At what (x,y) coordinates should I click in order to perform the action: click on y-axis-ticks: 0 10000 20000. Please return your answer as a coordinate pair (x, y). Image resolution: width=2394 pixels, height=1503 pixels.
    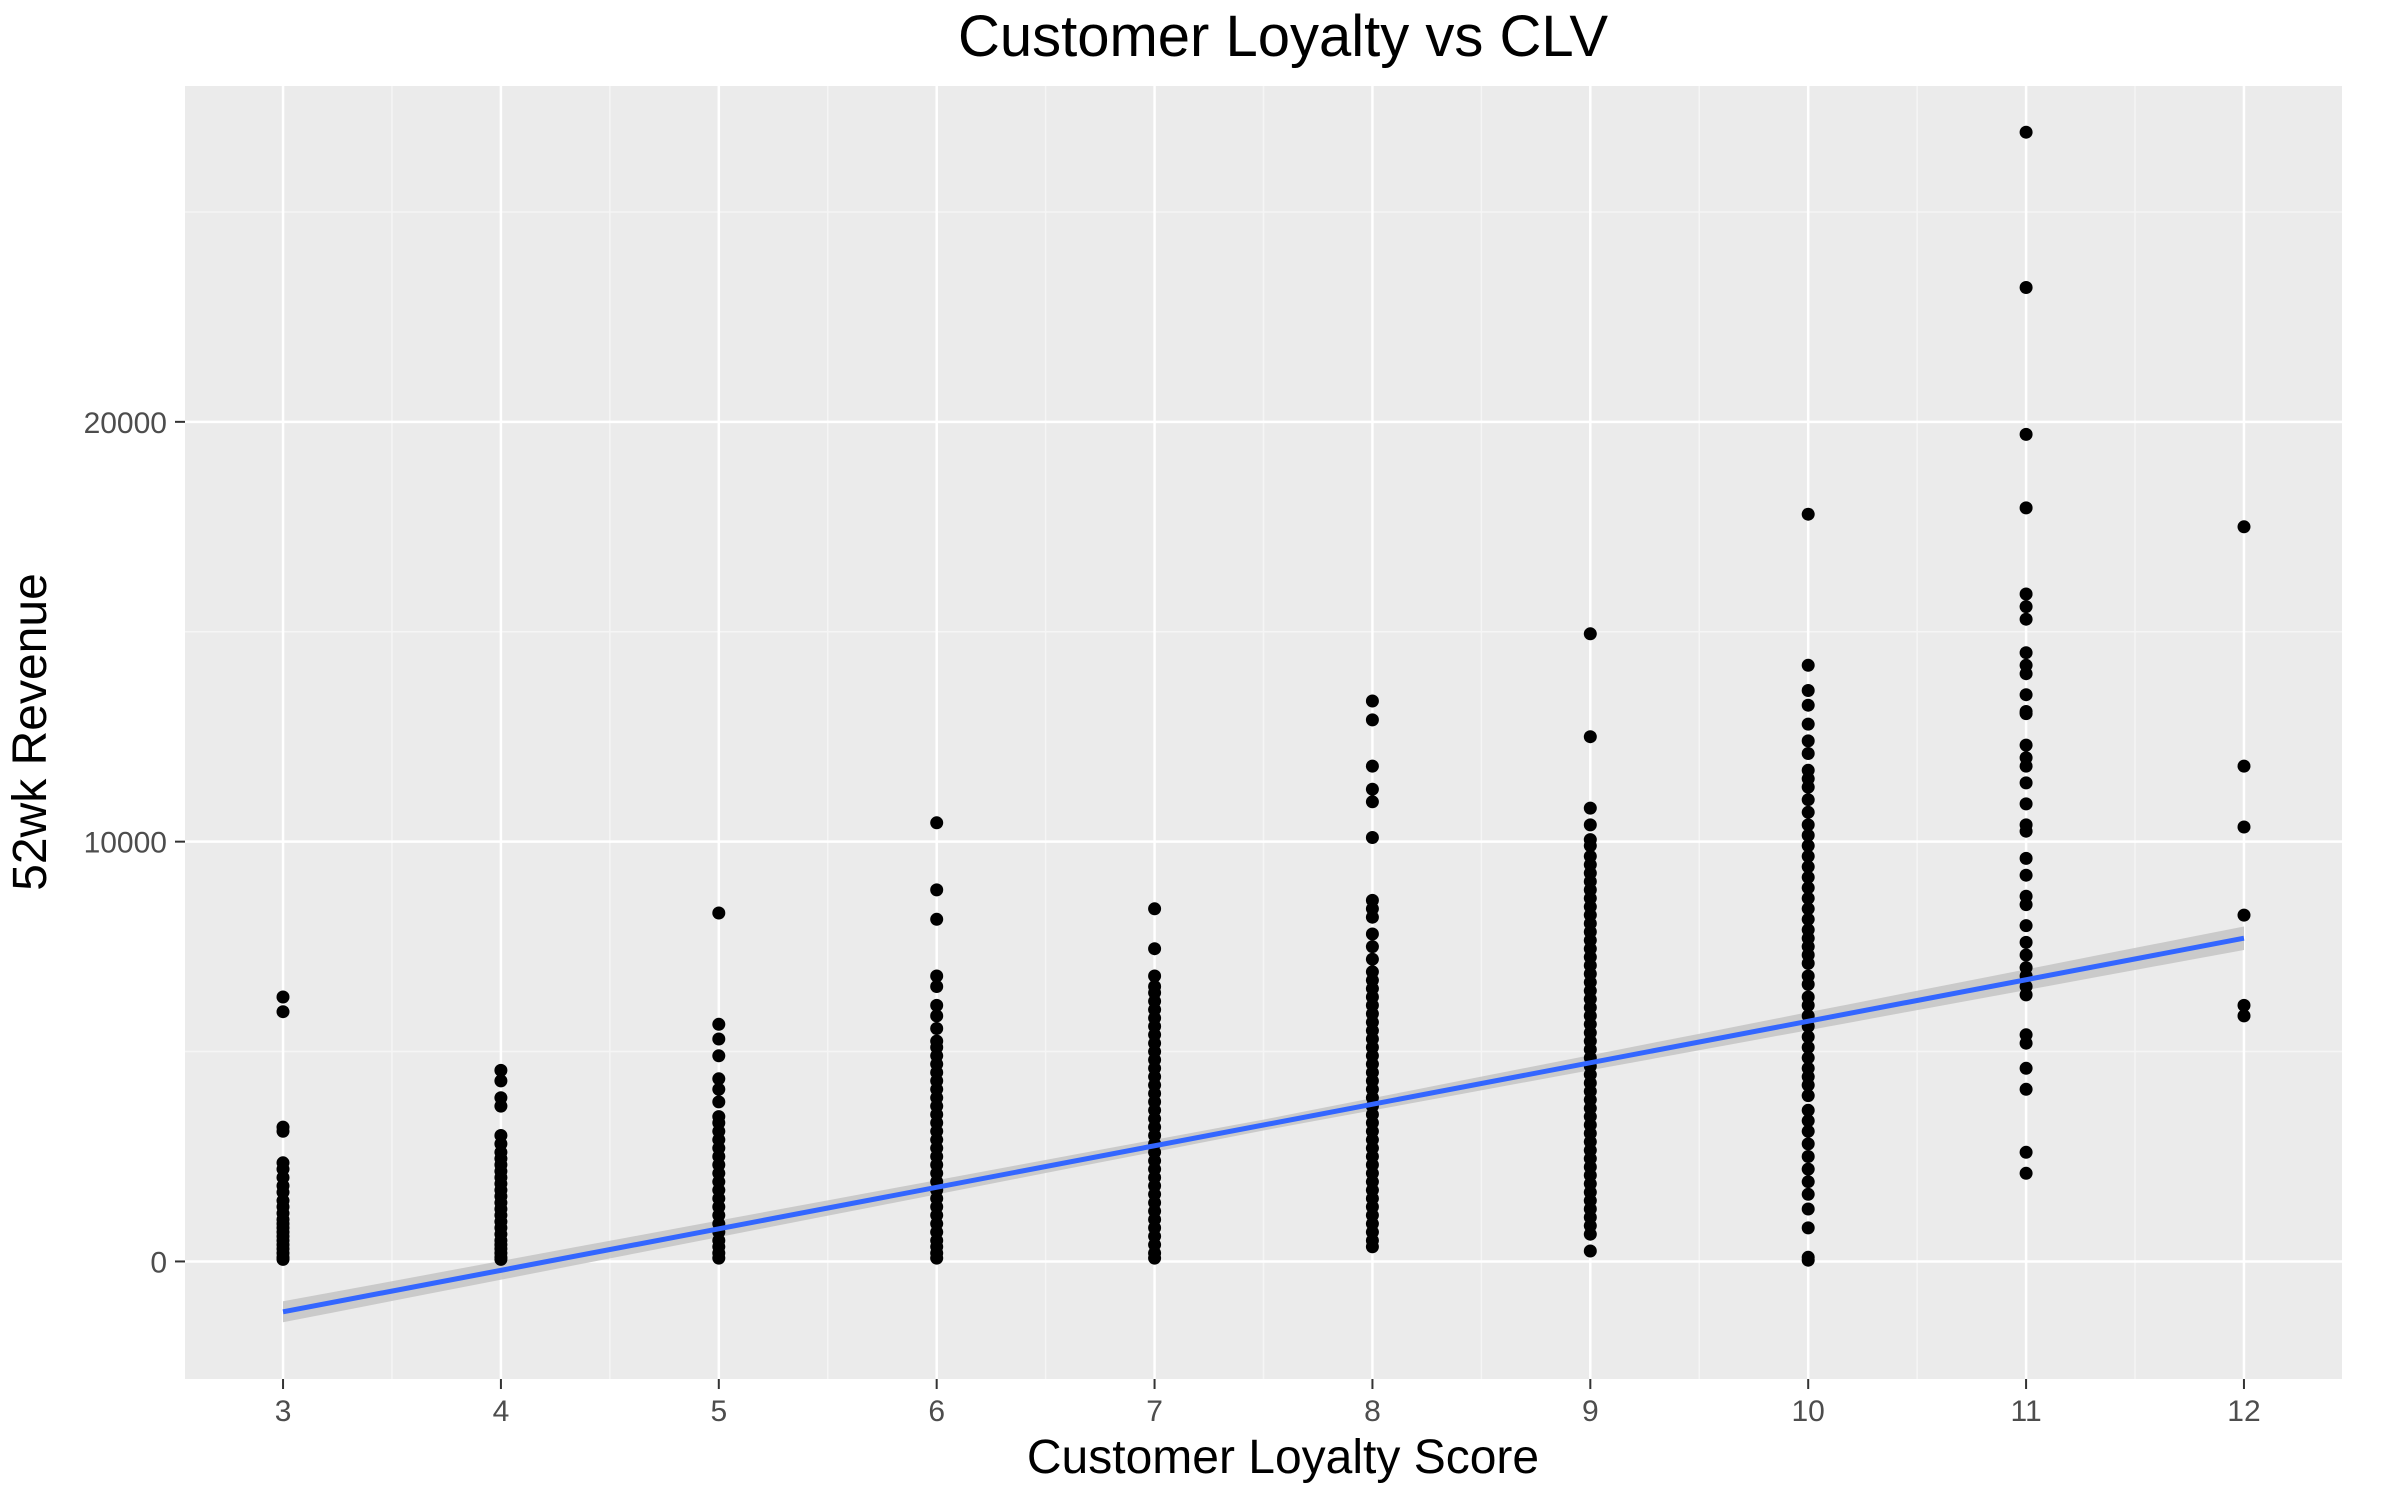
    Looking at the image, I should click on (134, 843).